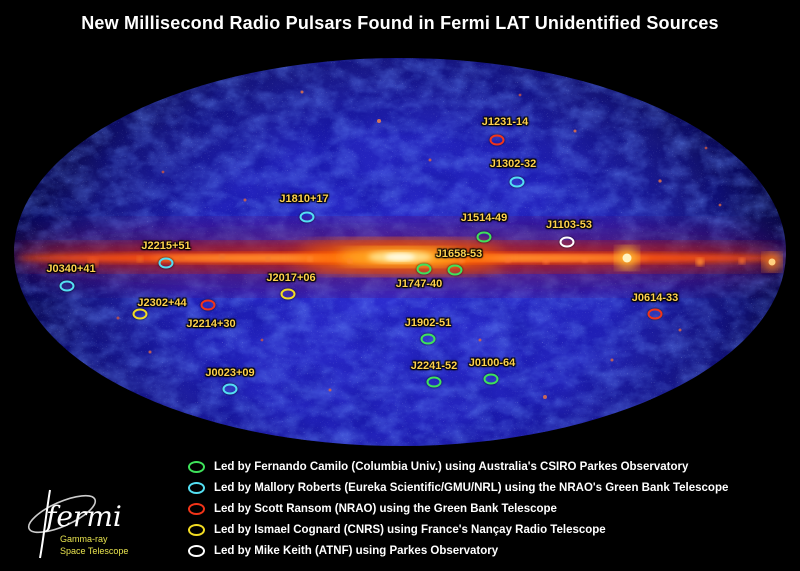  Describe the element at coordinates (196, 550) in the screenshot. I see `white-ellipse-icon` at that location.